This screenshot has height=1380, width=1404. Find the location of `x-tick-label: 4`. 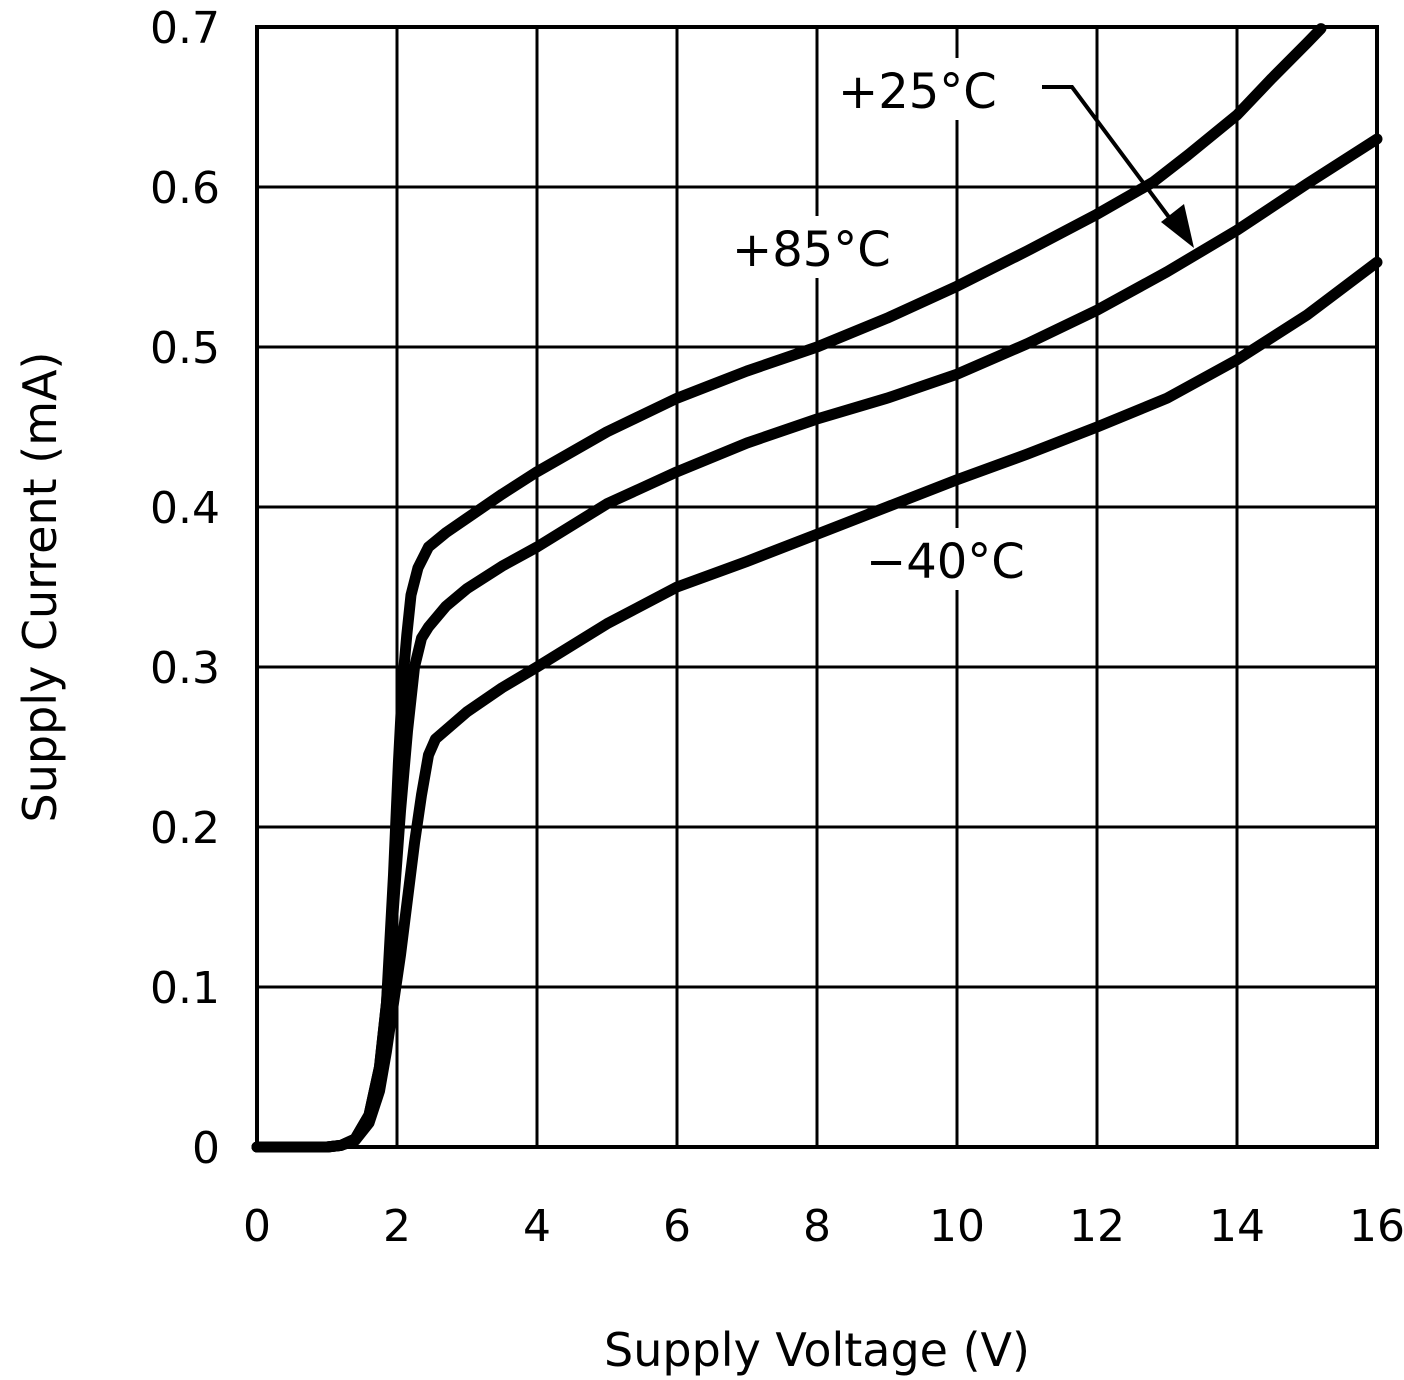

x-tick-label: 4 is located at coordinates (537, 1226).